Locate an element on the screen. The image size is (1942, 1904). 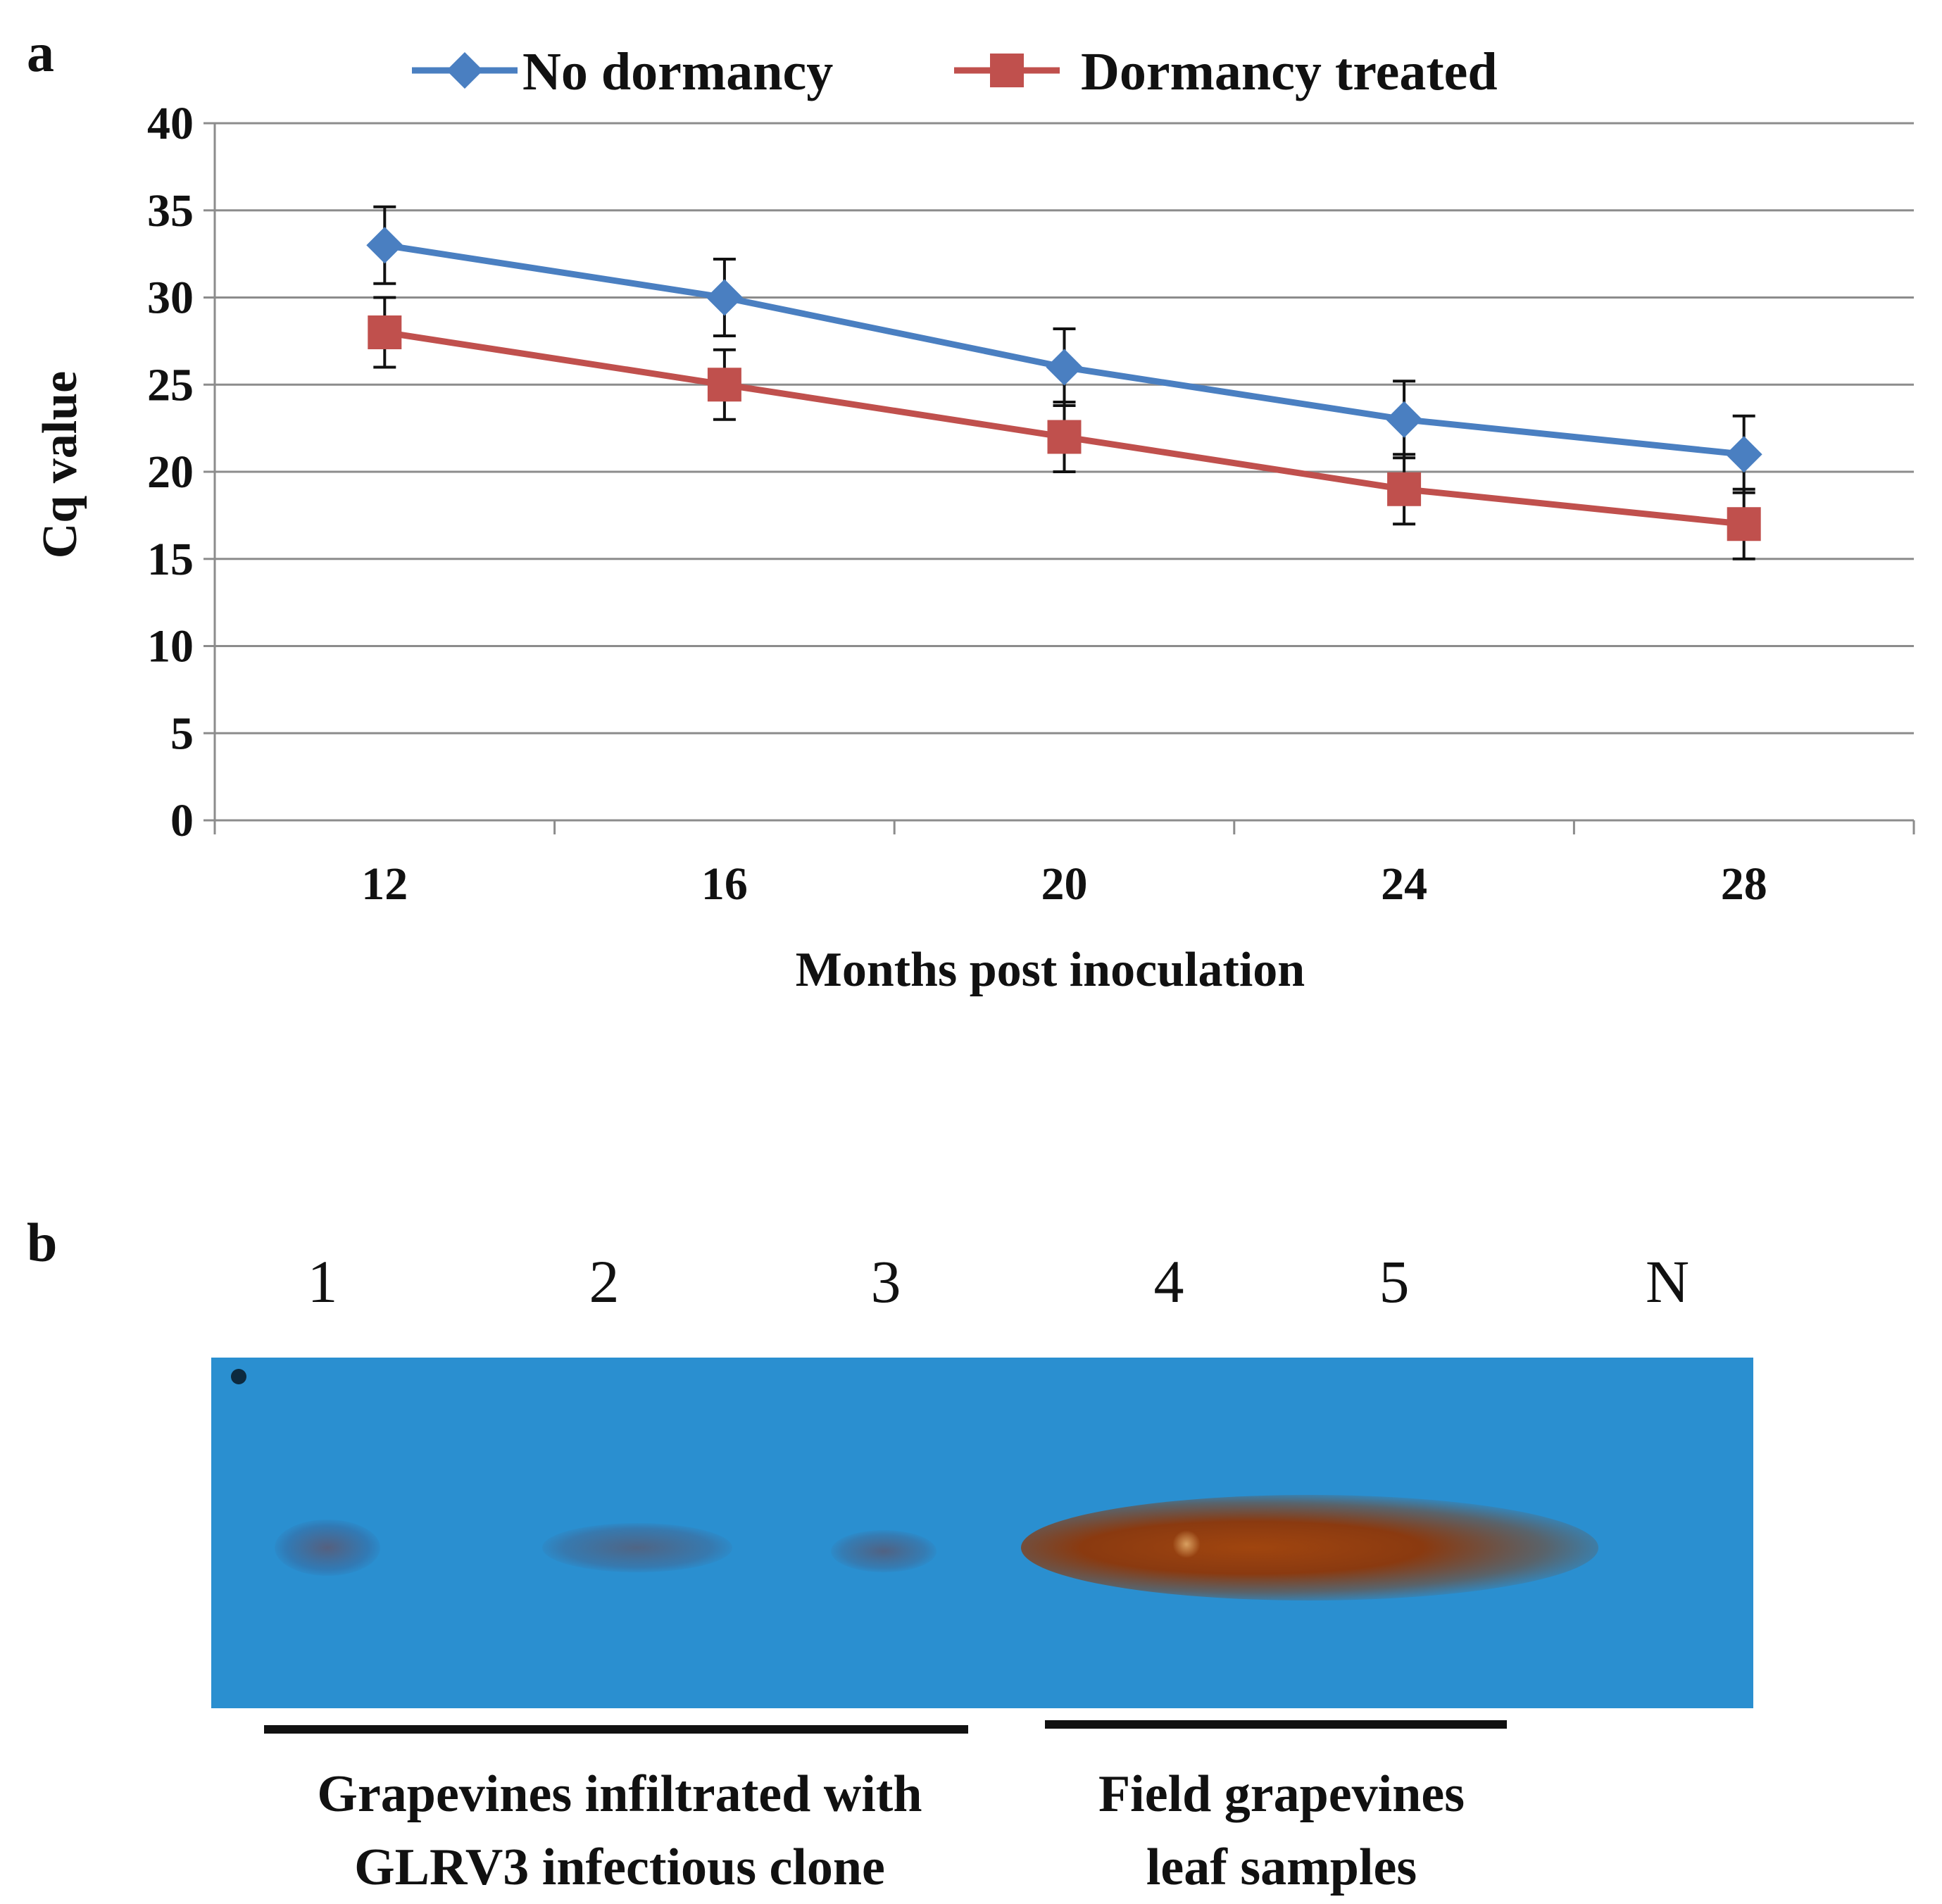
y-tick-label-40: 40 is located at coordinates (170, 124).